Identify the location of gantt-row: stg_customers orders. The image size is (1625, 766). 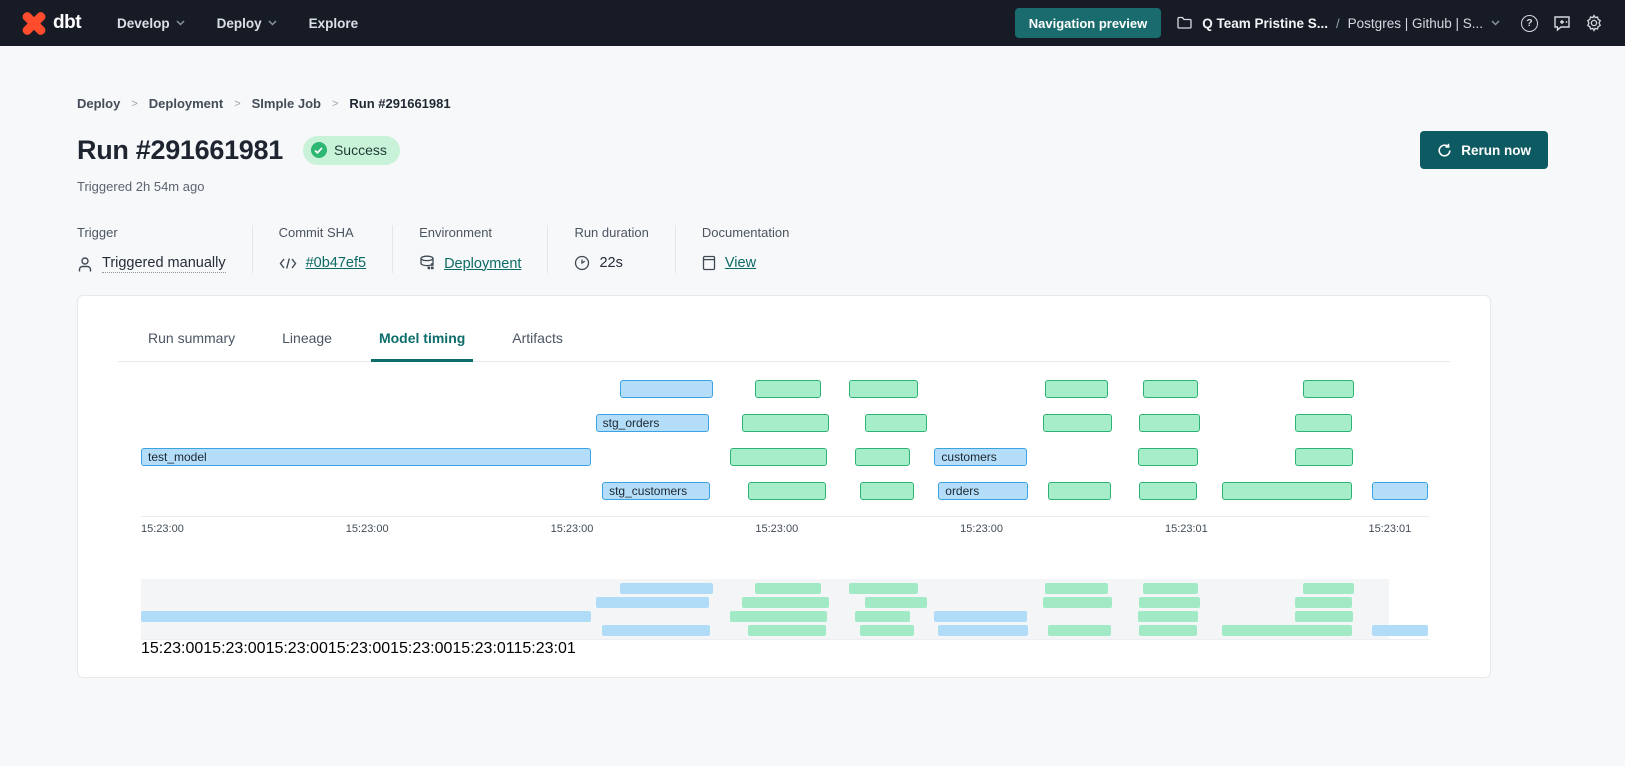
(785, 491).